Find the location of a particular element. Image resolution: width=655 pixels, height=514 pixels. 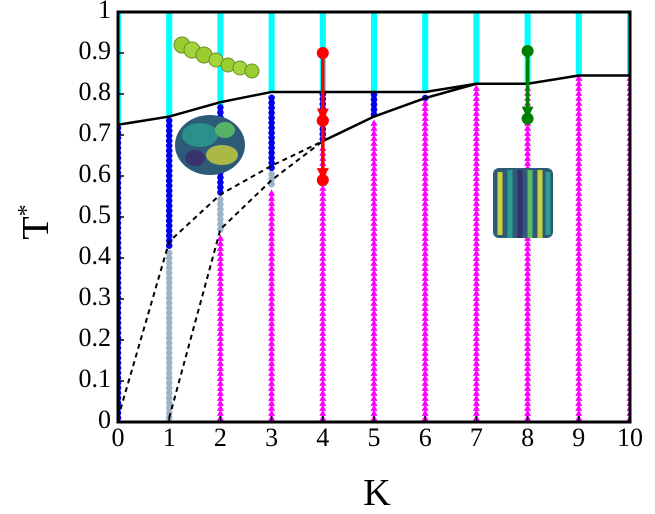

x-axis-label: K is located at coordinates (377, 493).